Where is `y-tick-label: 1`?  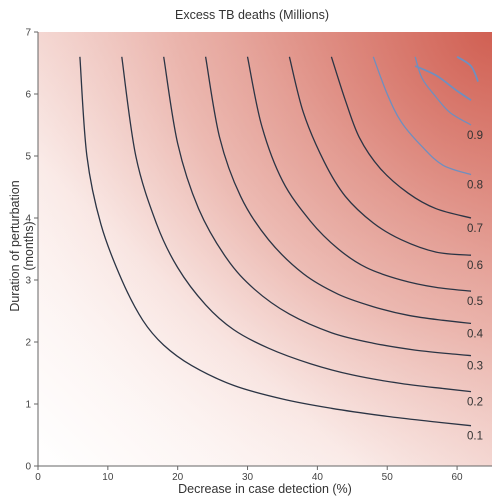
y-tick-label: 1 is located at coordinates (28, 405).